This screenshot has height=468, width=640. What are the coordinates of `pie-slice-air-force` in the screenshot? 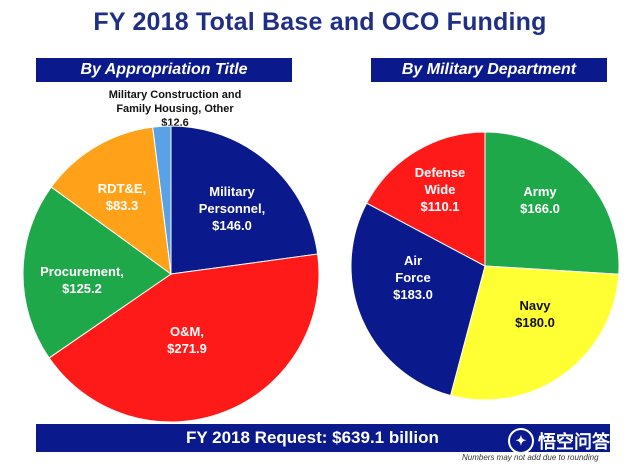 It's located at (418, 299).